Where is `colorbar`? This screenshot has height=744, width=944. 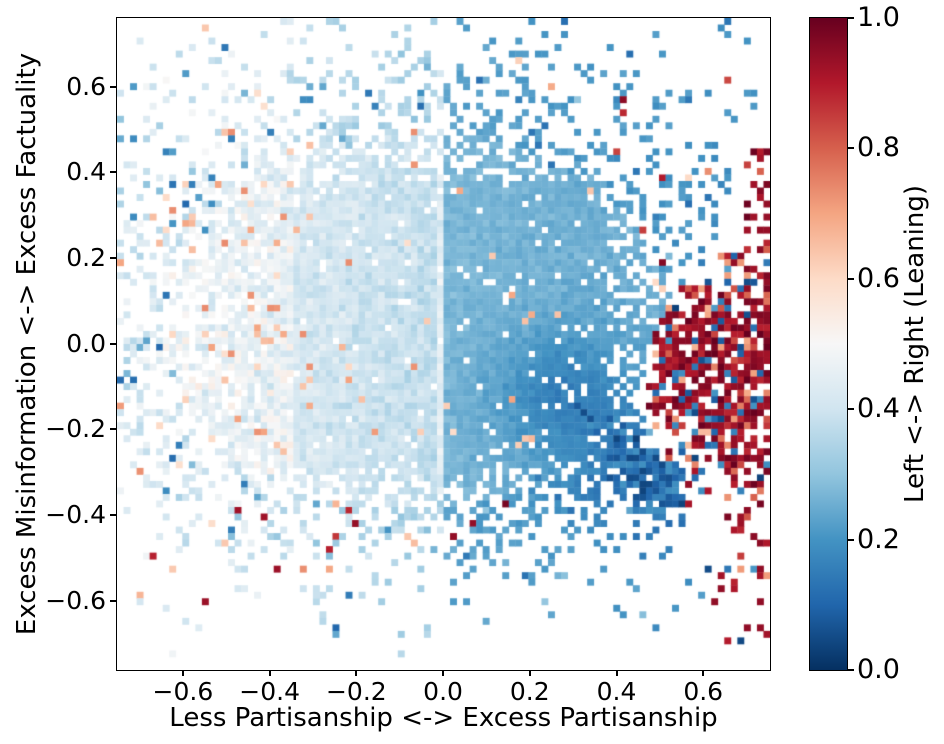 colorbar is located at coordinates (828, 344).